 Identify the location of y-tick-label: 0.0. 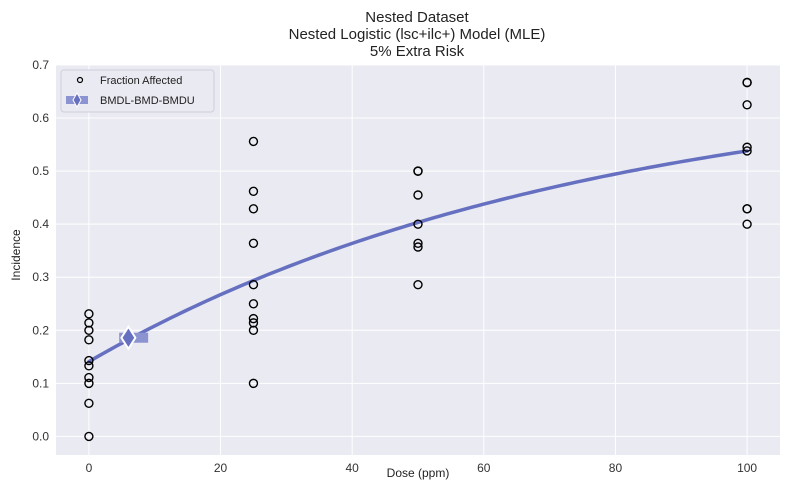
(40, 436).